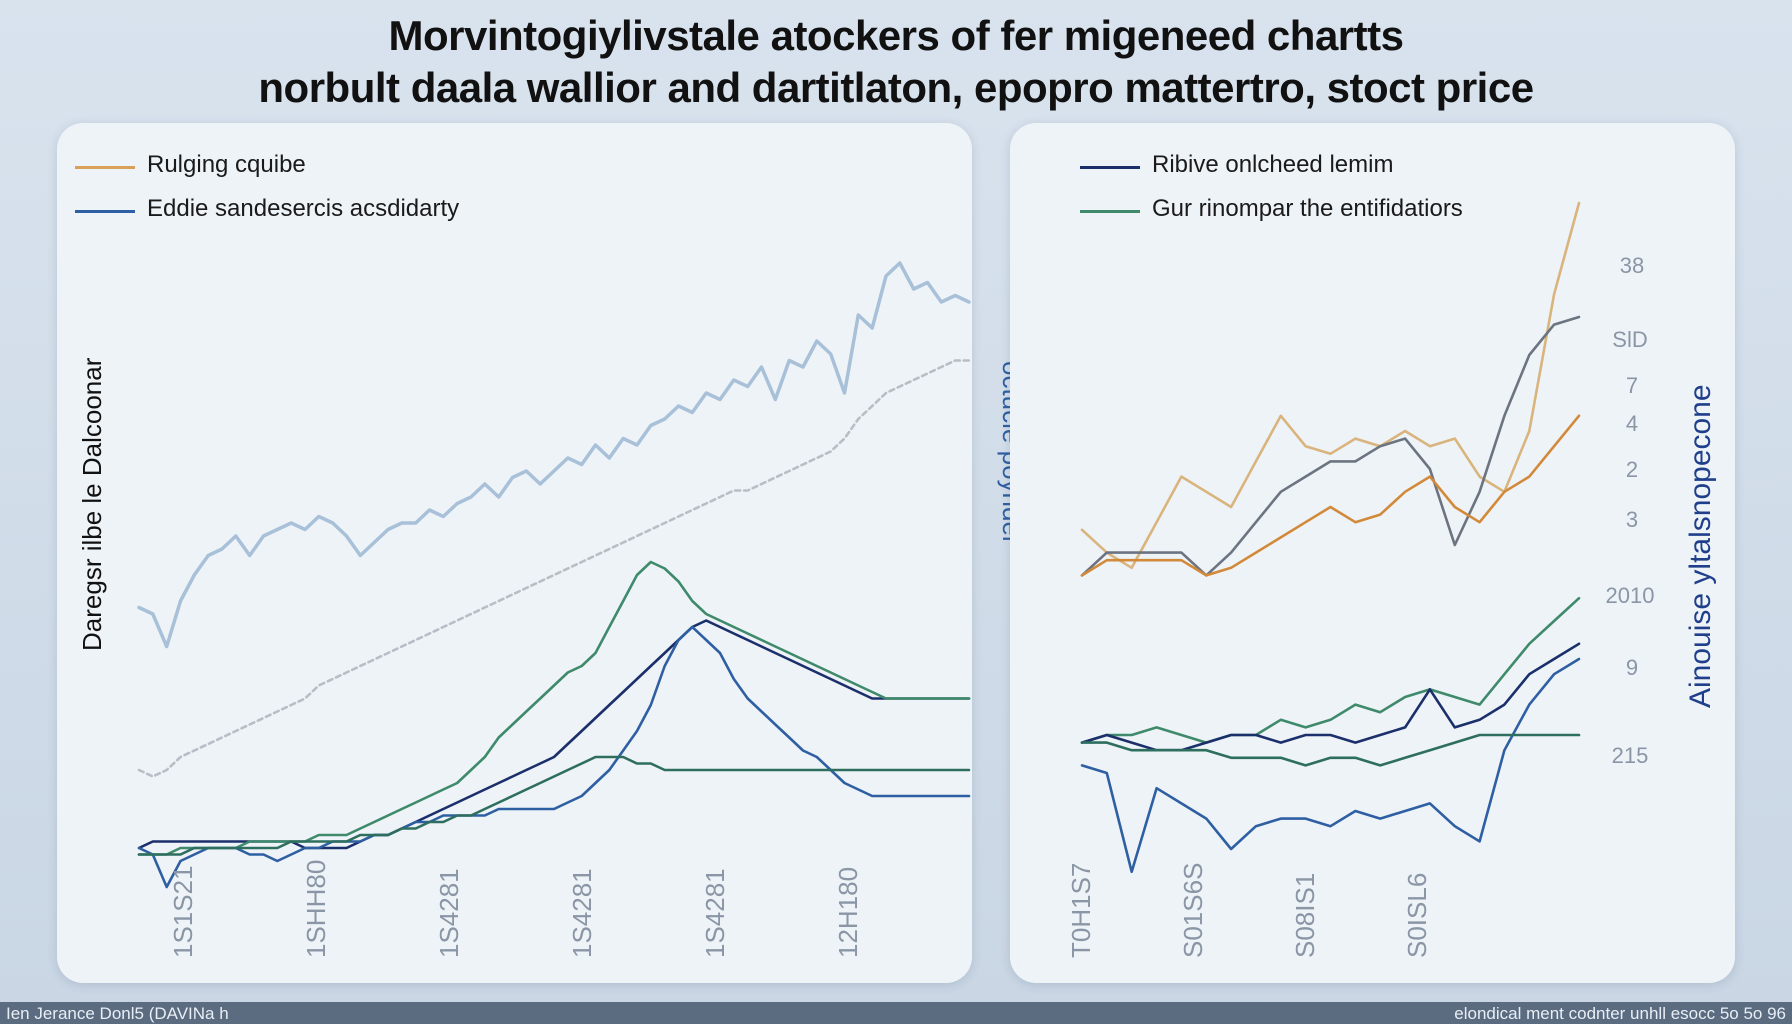 This screenshot has width=1792, height=1024. Describe the element at coordinates (105, 211) in the screenshot. I see `legend-swatch-blue` at that location.